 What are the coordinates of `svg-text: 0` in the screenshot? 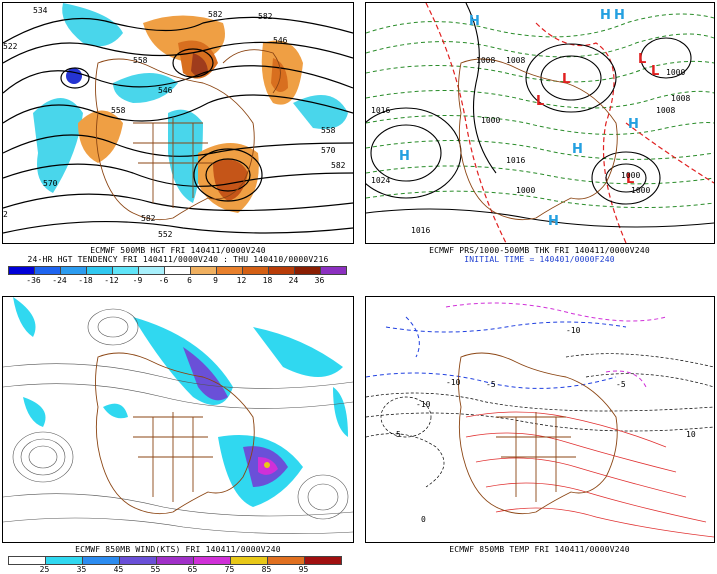 It's located at (423, 519).